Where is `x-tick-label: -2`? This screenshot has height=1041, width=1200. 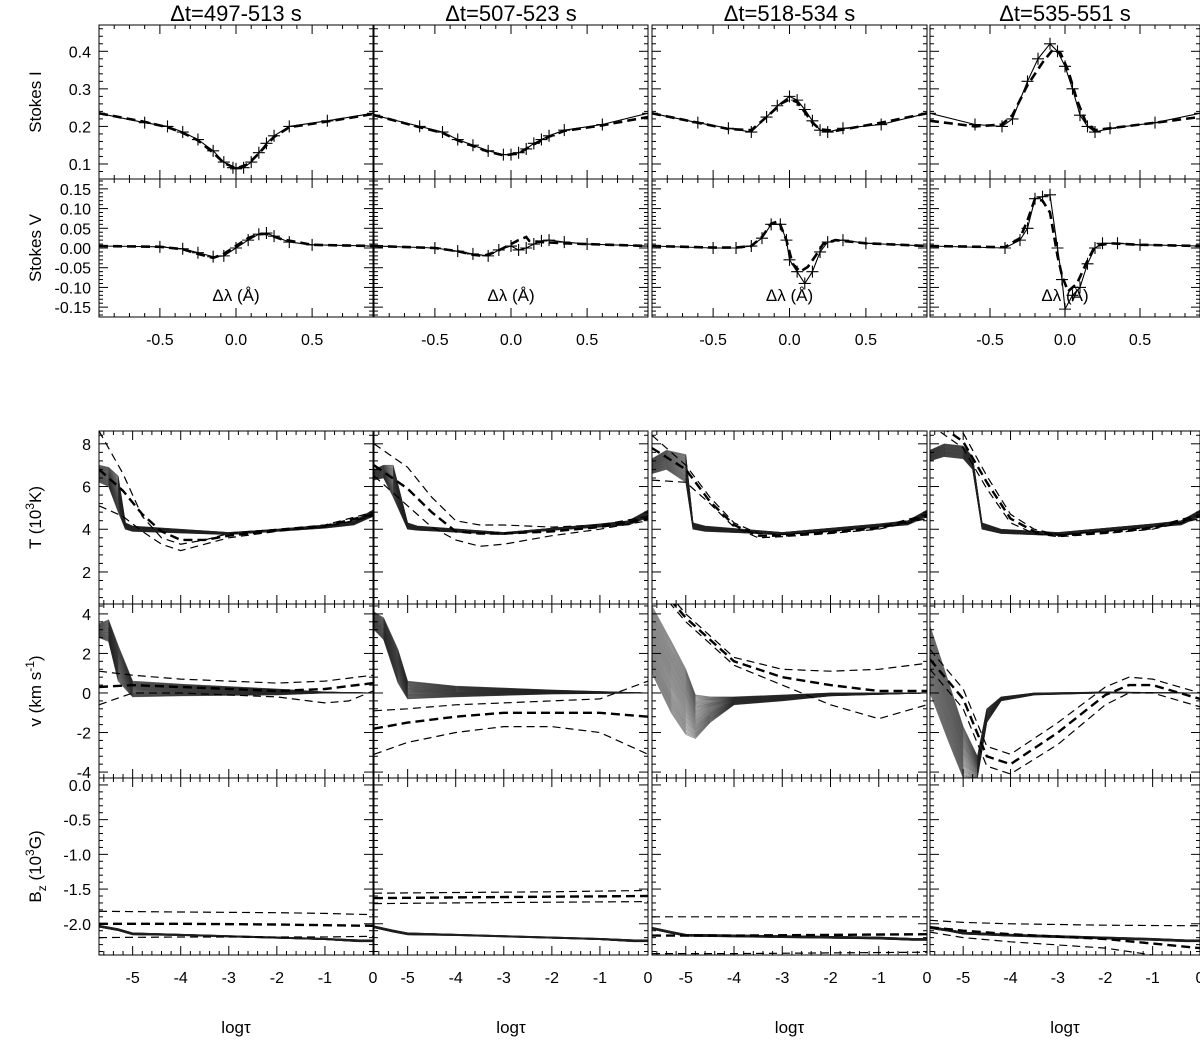 x-tick-label: -2 is located at coordinates (1105, 978).